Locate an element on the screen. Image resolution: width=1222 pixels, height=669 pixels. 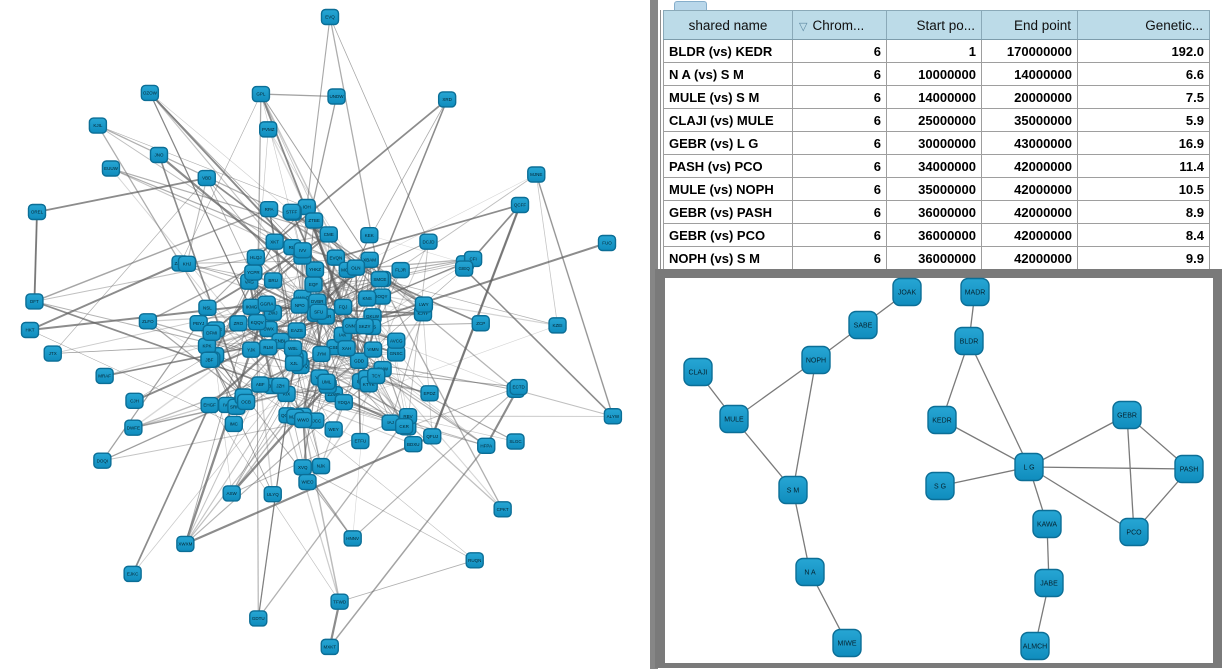
subnet-node-L-G: L G is located at coordinates (1029, 467).